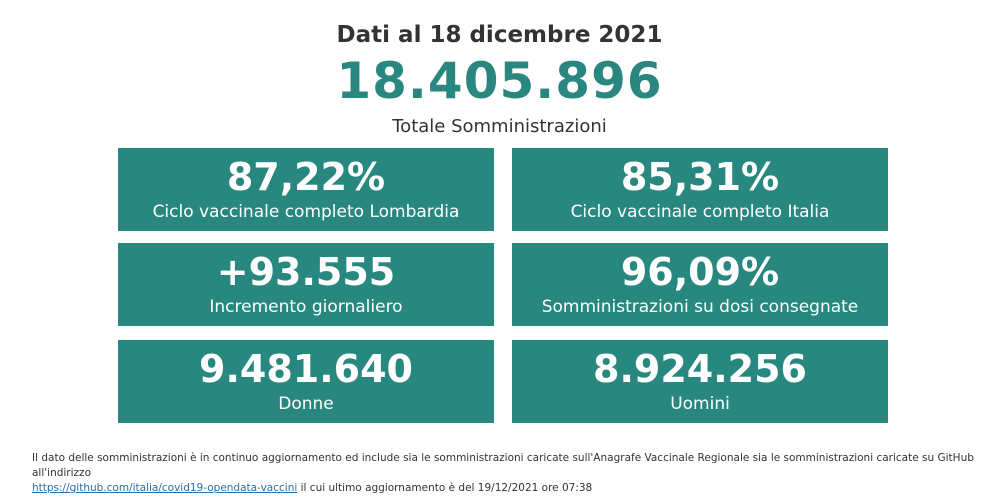  What do you see at coordinates (306, 177) in the screenshot?
I see `card-value: 87,22%` at bounding box center [306, 177].